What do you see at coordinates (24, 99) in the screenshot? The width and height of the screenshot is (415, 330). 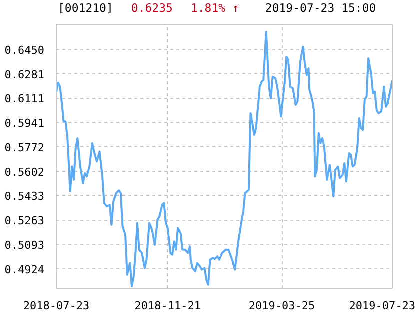 I see `y-tick-label: 0.6111` at bounding box center [24, 99].